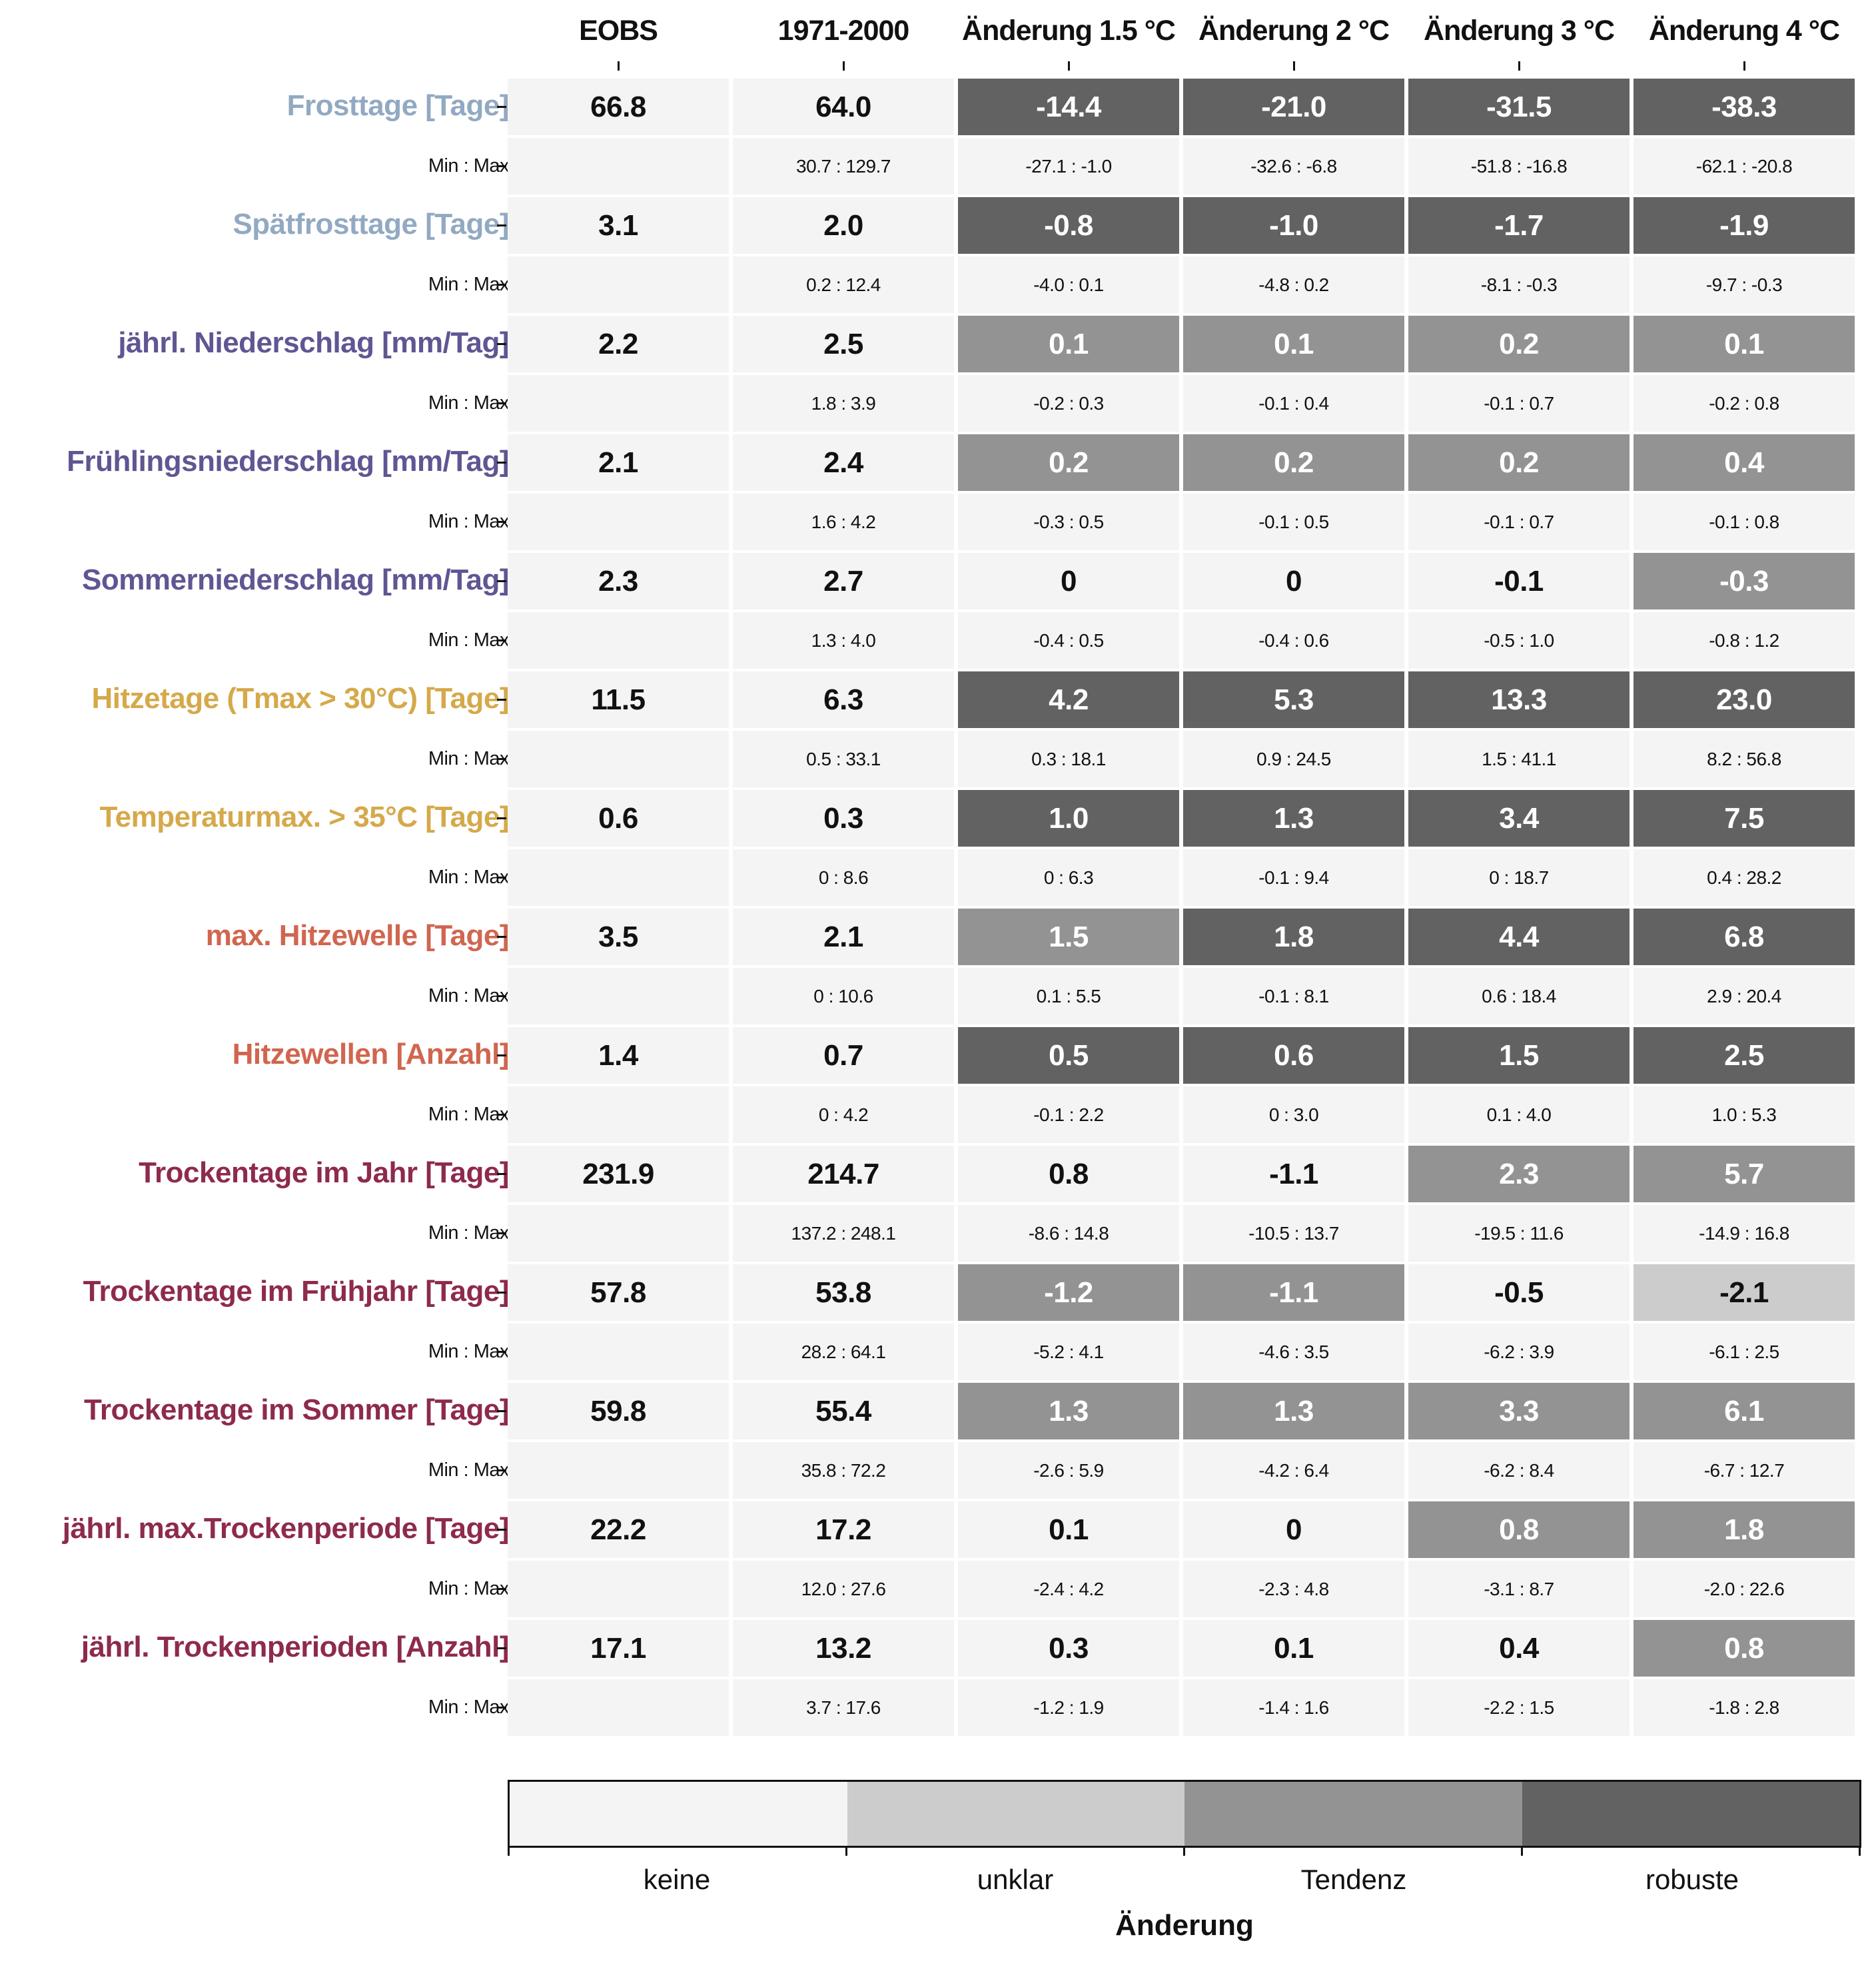  Describe the element at coordinates (1744, 403) in the screenshot. I see `range-cell: -0.2 : 0.8` at that location.